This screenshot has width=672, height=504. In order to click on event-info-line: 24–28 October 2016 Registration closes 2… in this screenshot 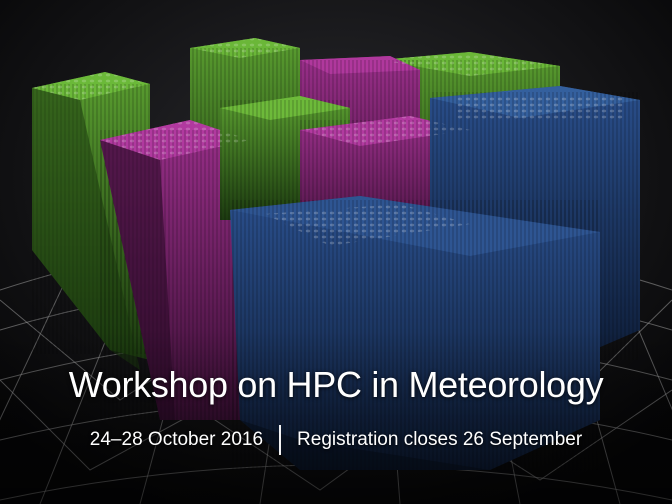, I will do `click(336, 440)`.